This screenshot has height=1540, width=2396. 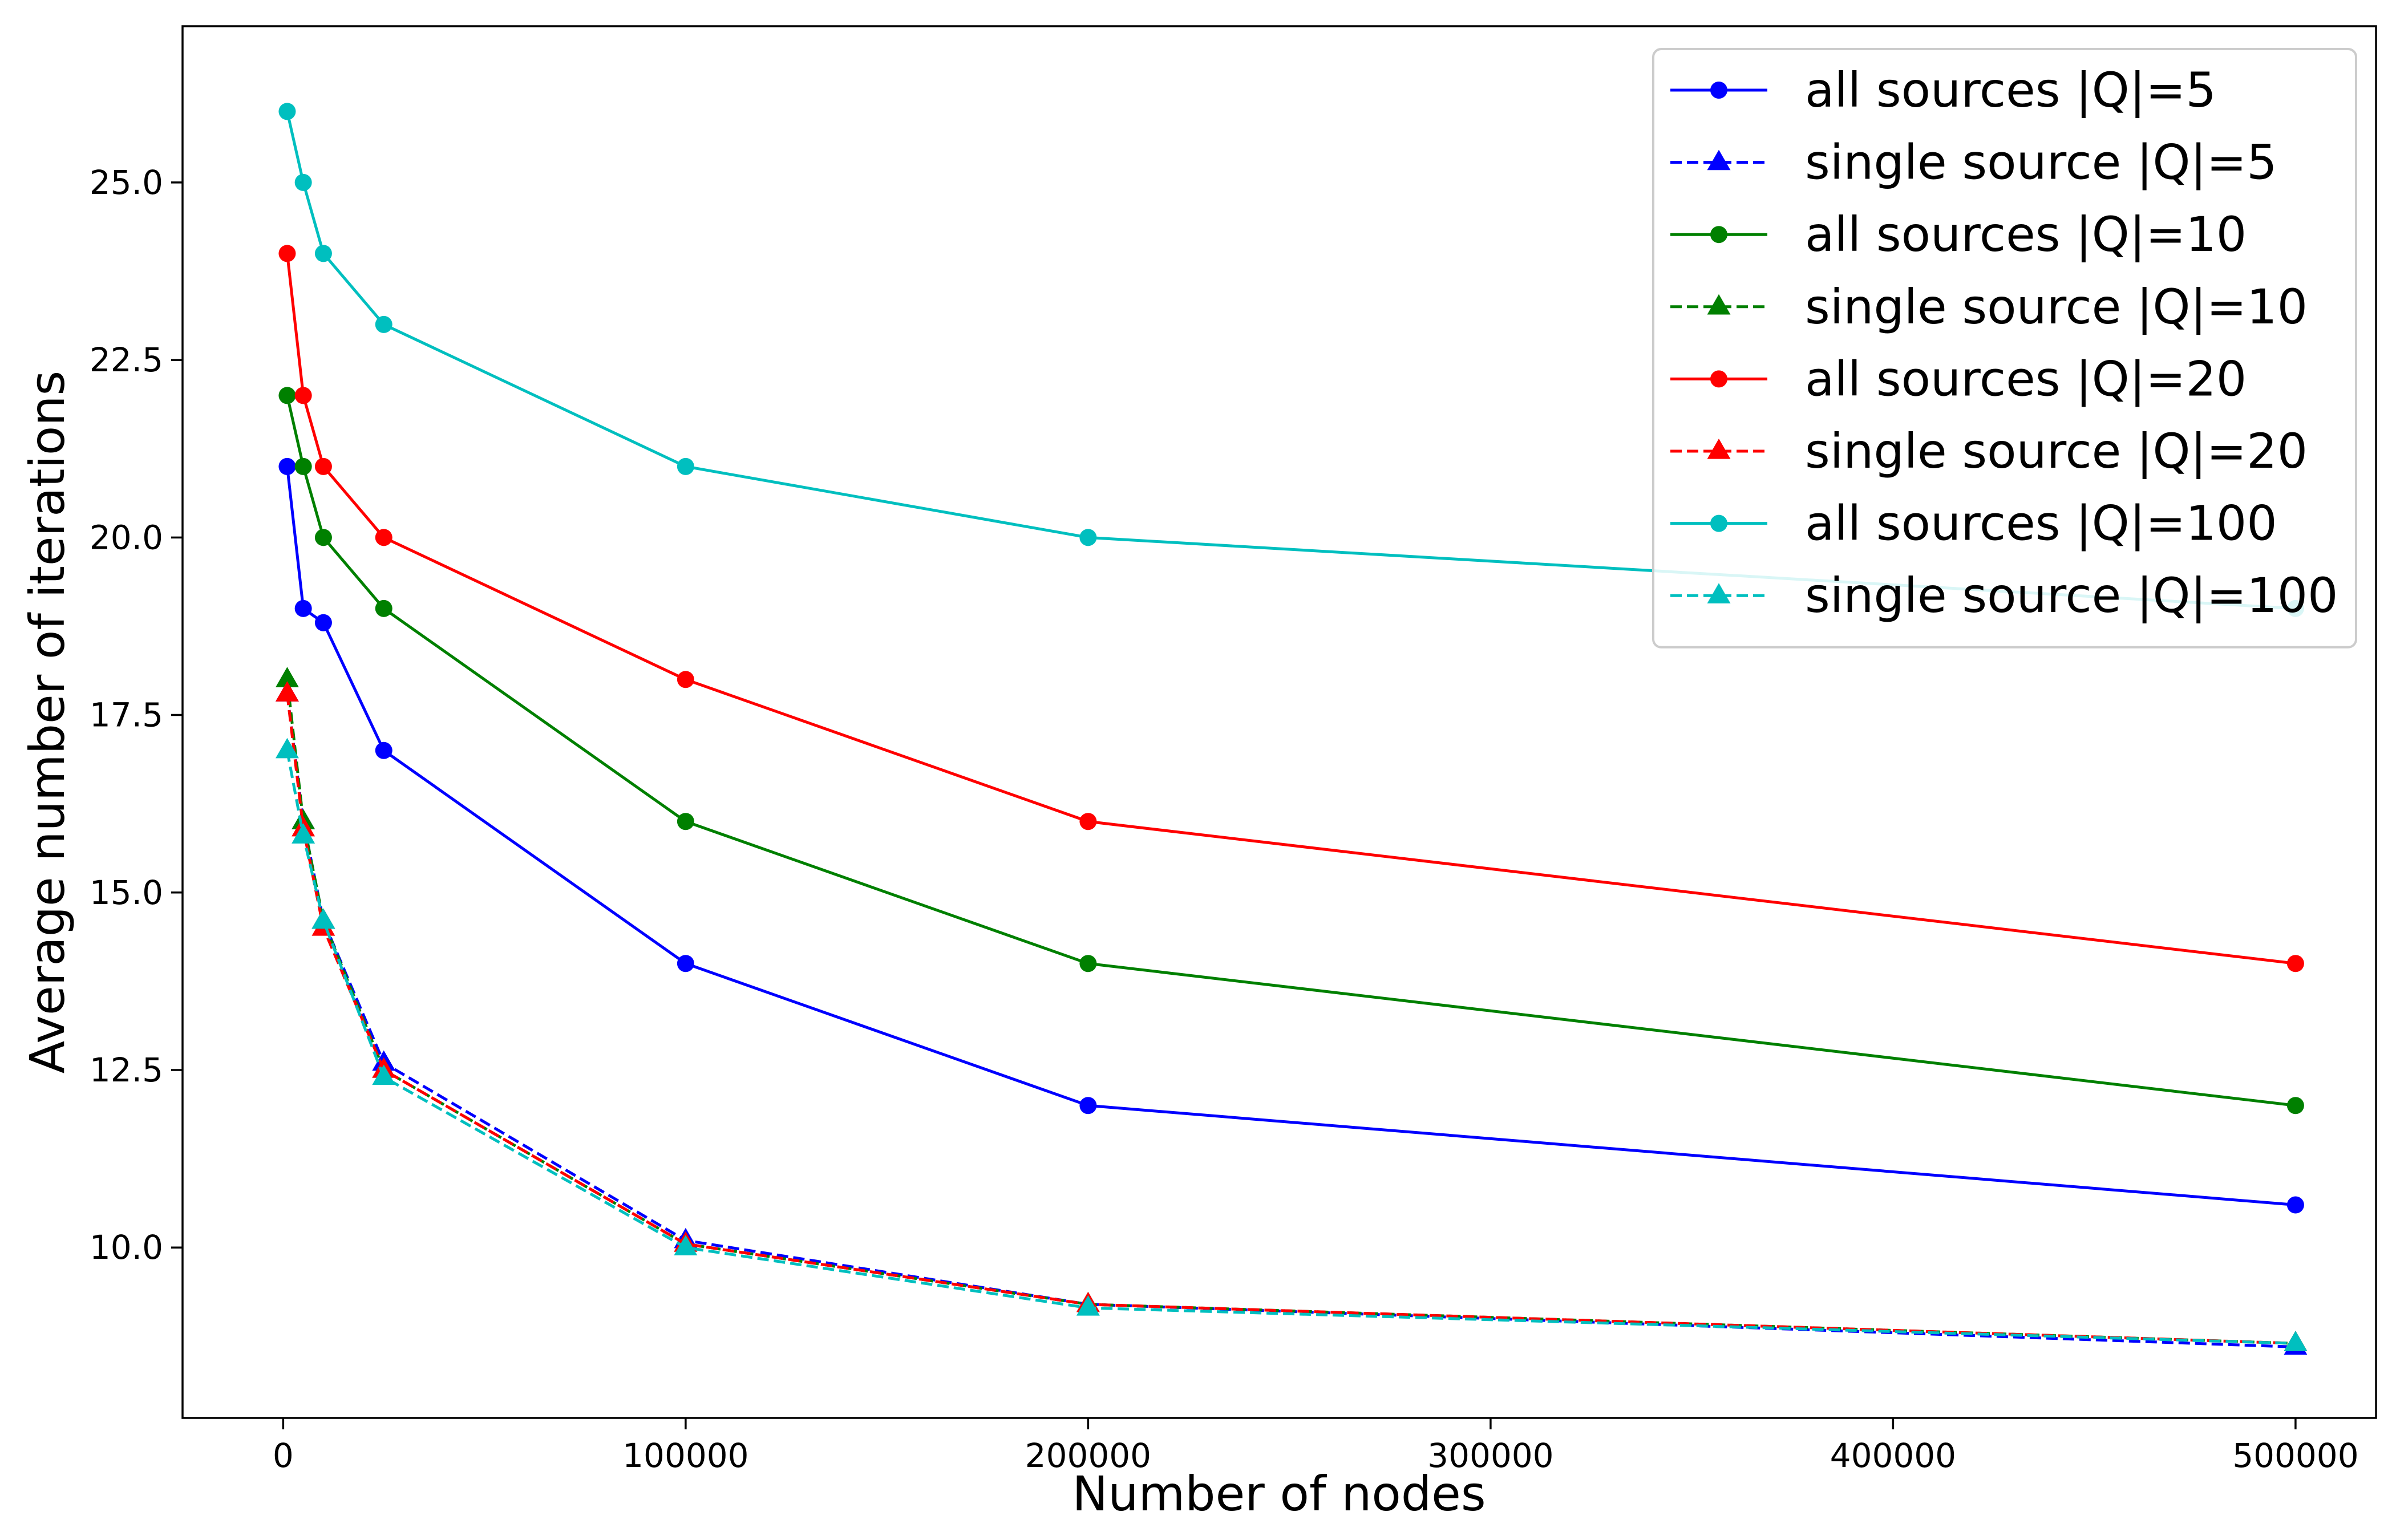 I want to click on y-axis-ticks: 10.0 12.5 15.0 17.5 20.0 22.5 25.0, so click(x=136, y=715).